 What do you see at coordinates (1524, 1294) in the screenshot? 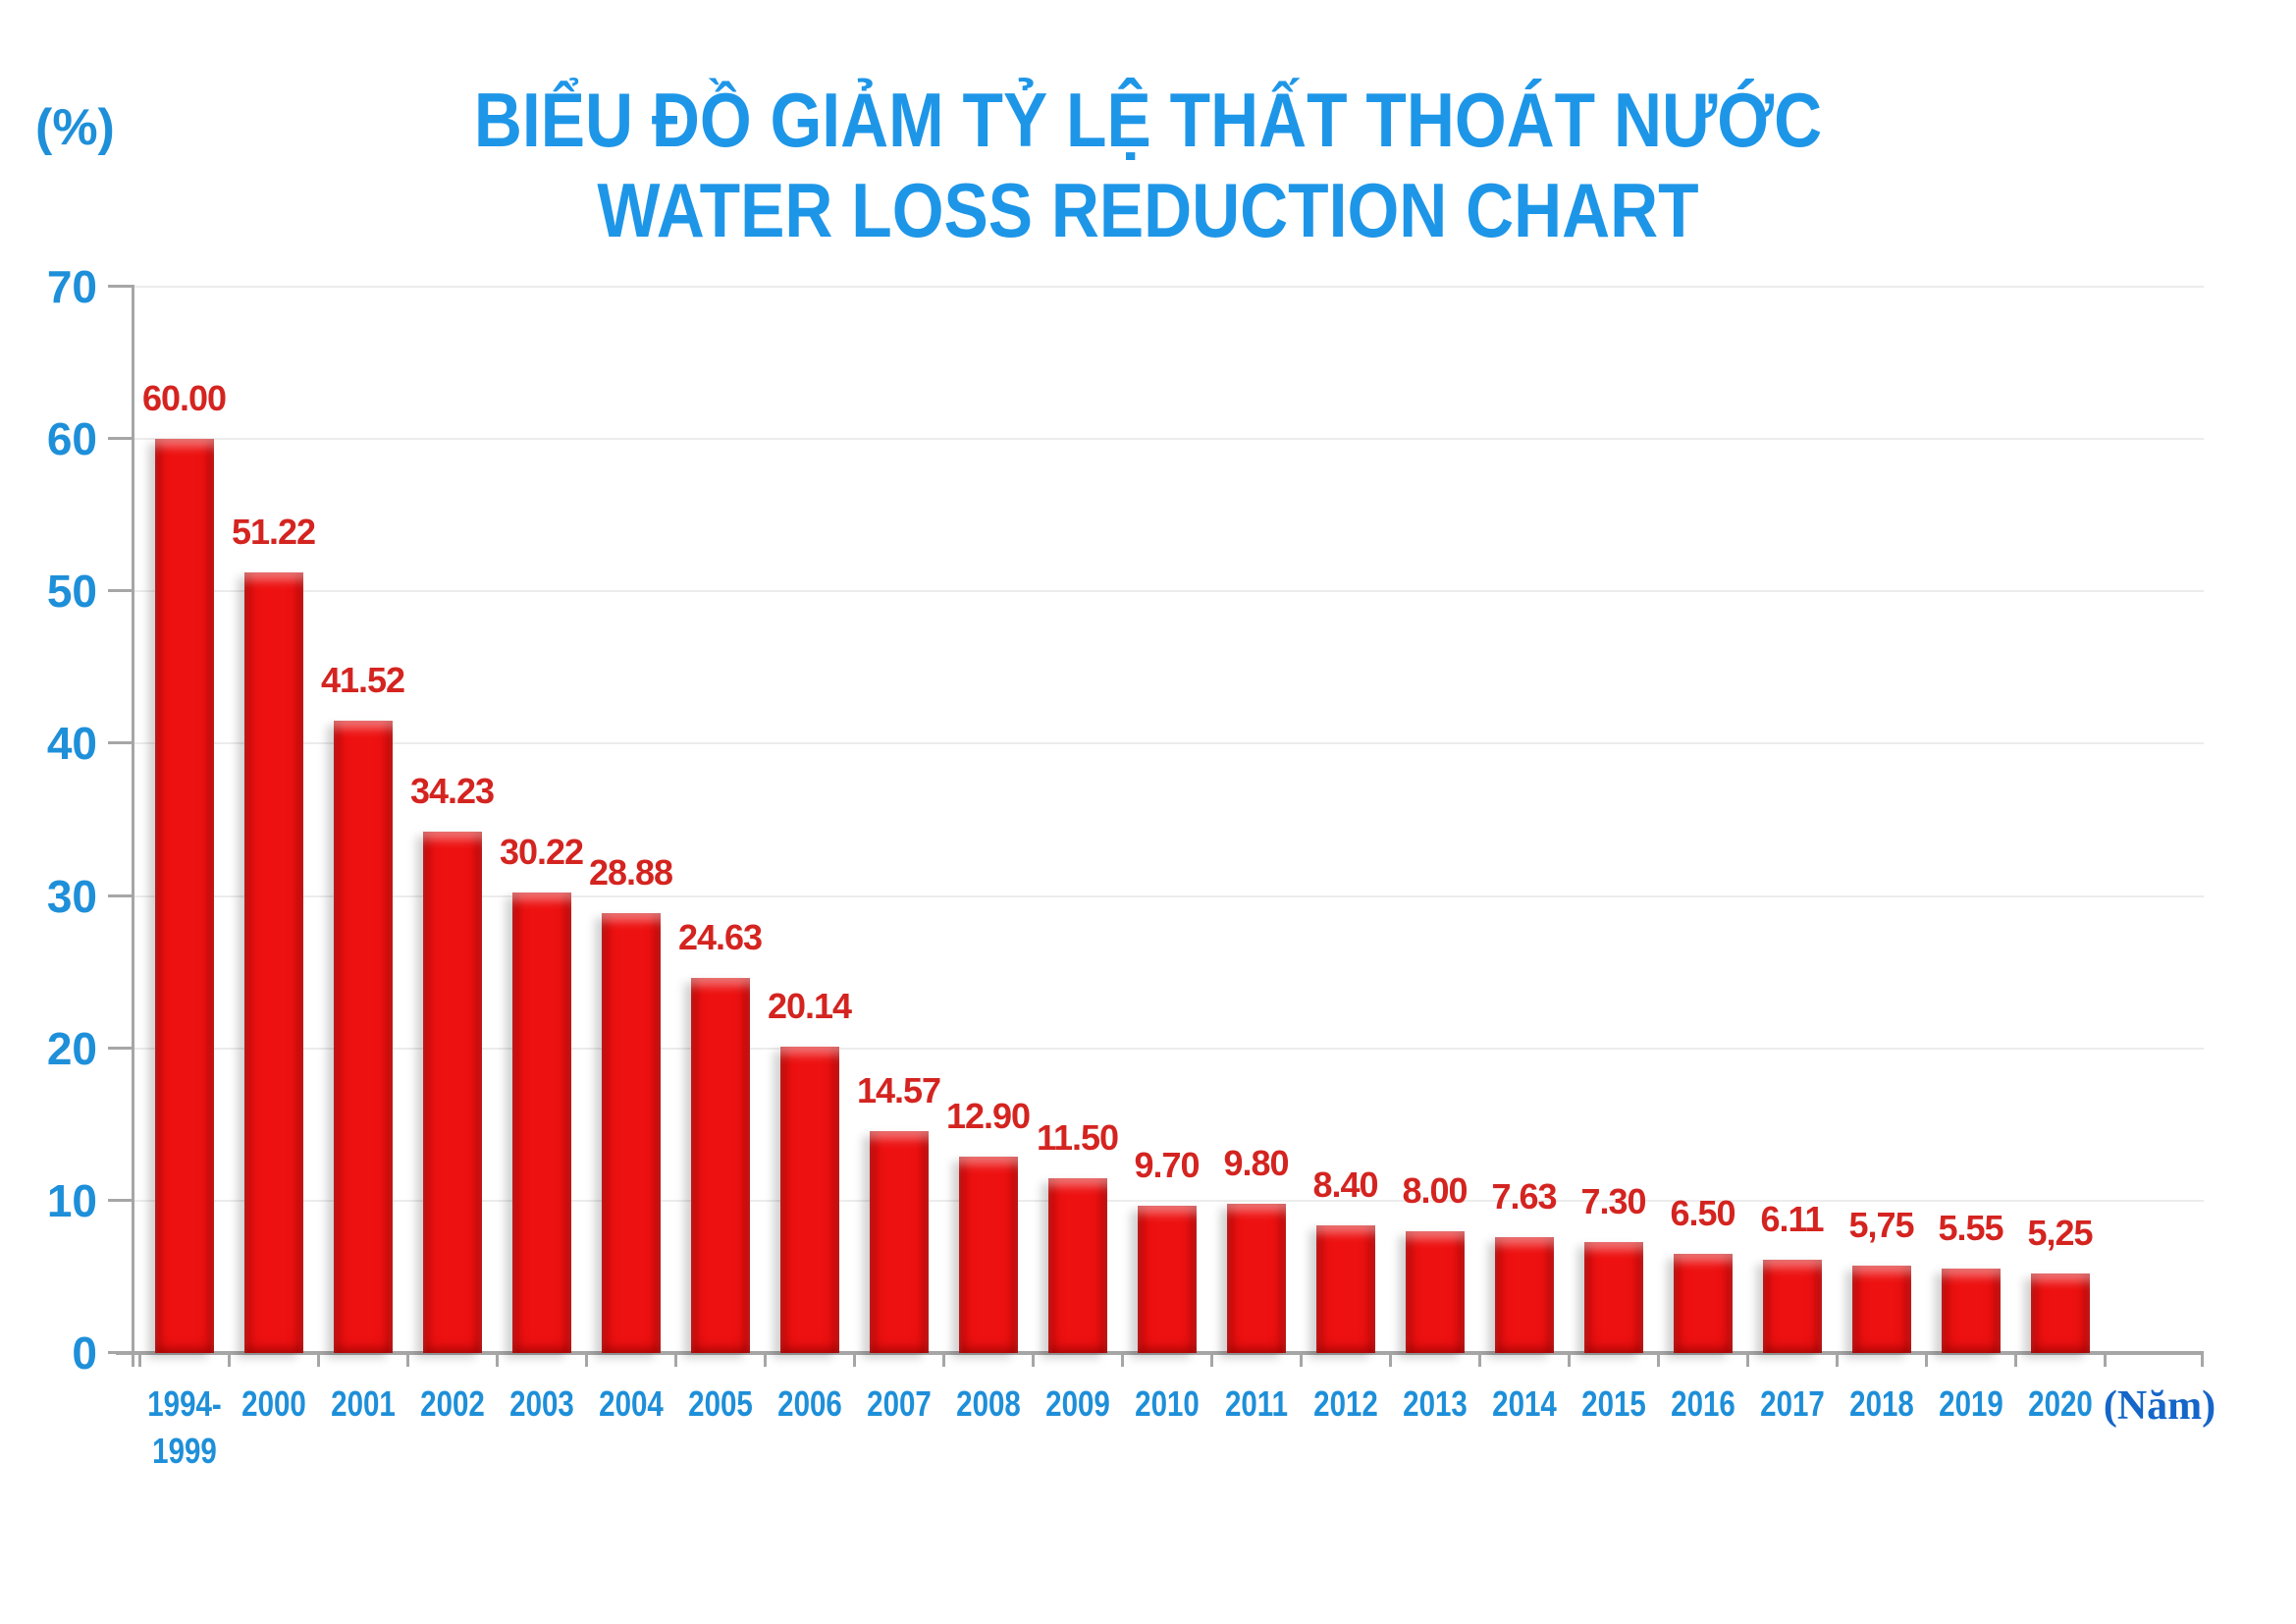
I see `bar-2014` at bounding box center [1524, 1294].